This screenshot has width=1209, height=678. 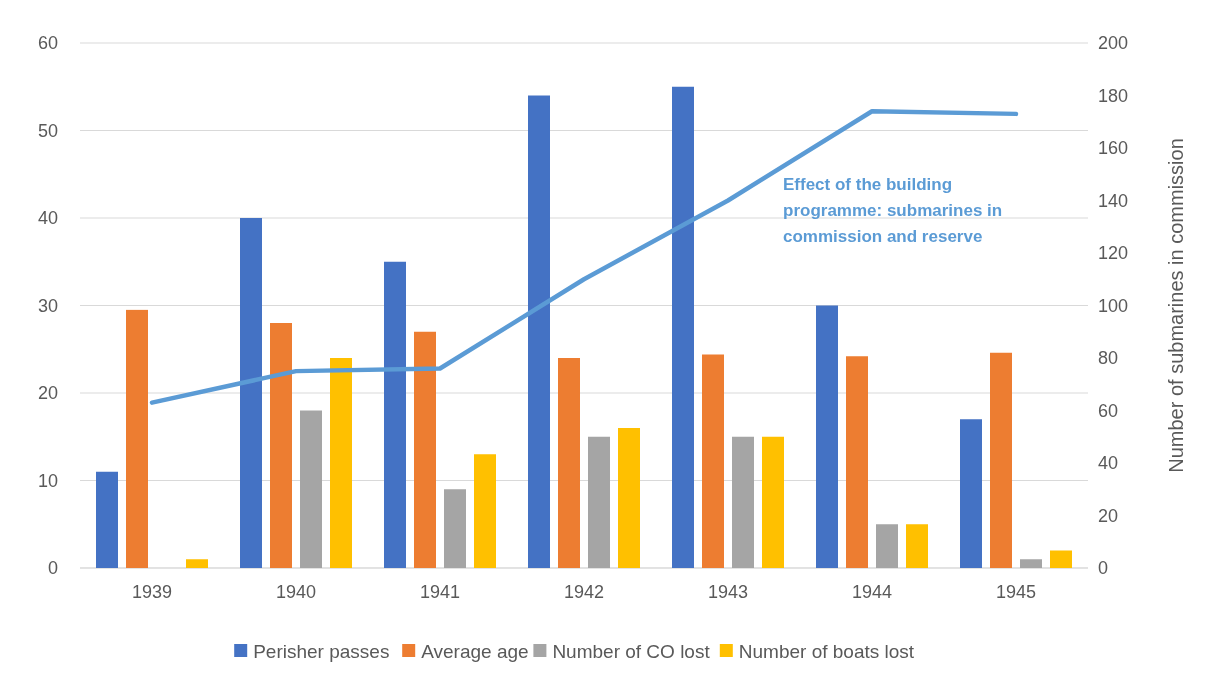 I want to click on y-tick-label: 40, so click(x=47, y=218).